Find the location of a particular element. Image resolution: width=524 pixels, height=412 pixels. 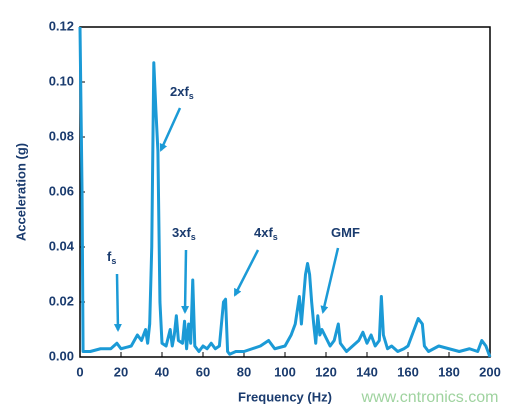

x-tick-label: 0 is located at coordinates (79, 371).